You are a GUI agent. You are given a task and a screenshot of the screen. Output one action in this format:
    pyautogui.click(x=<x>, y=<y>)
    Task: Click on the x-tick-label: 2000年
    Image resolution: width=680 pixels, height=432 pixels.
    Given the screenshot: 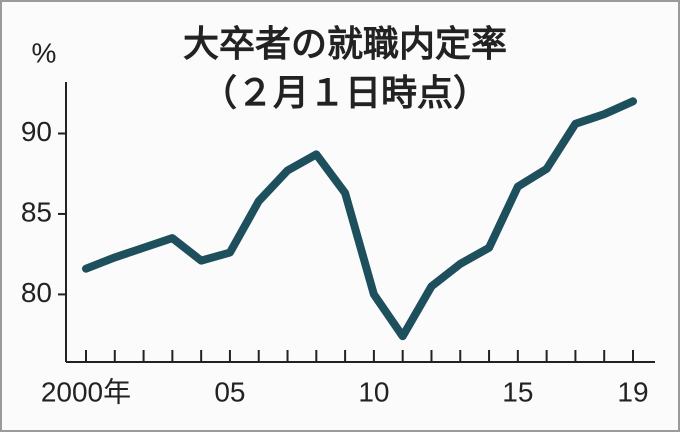 What is the action you would take?
    pyautogui.click(x=86, y=391)
    